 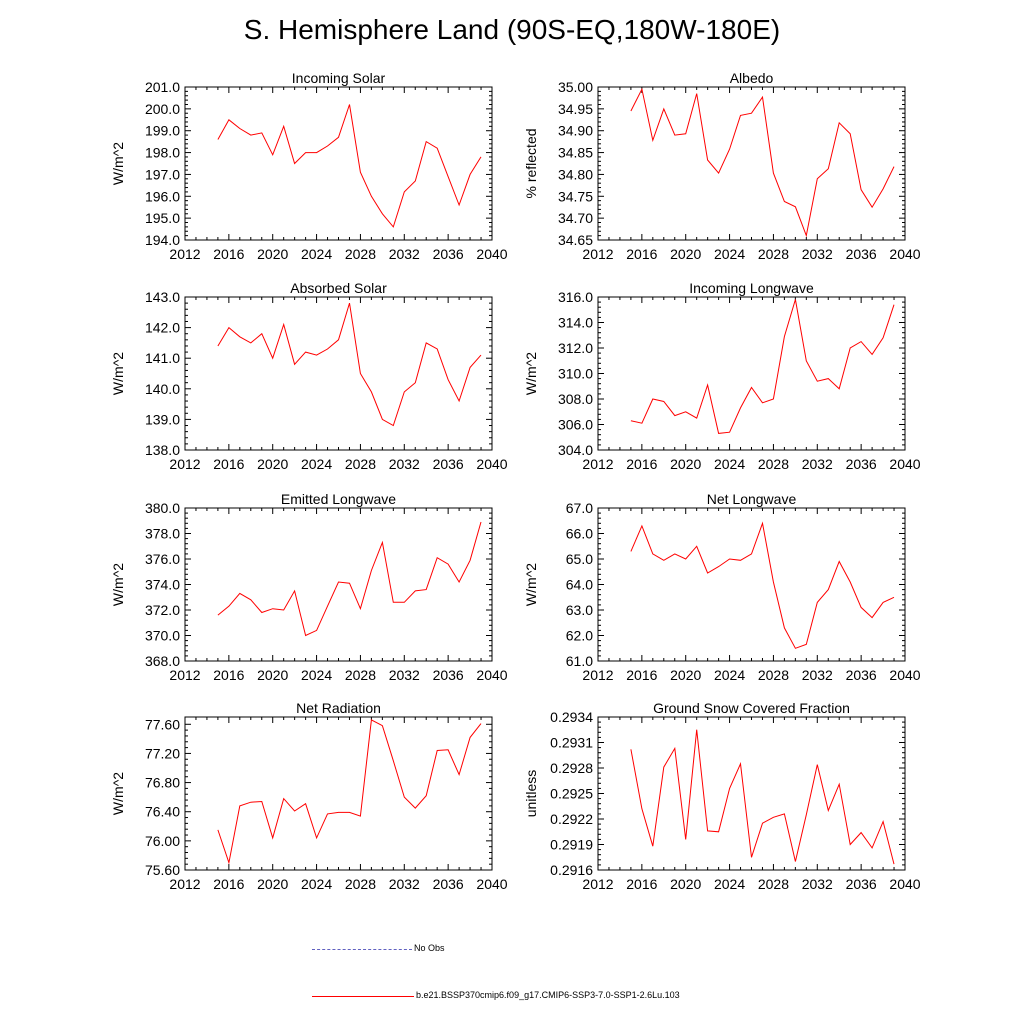 What do you see at coordinates (162, 636) in the screenshot?
I see `y-tick-label: 370.0` at bounding box center [162, 636].